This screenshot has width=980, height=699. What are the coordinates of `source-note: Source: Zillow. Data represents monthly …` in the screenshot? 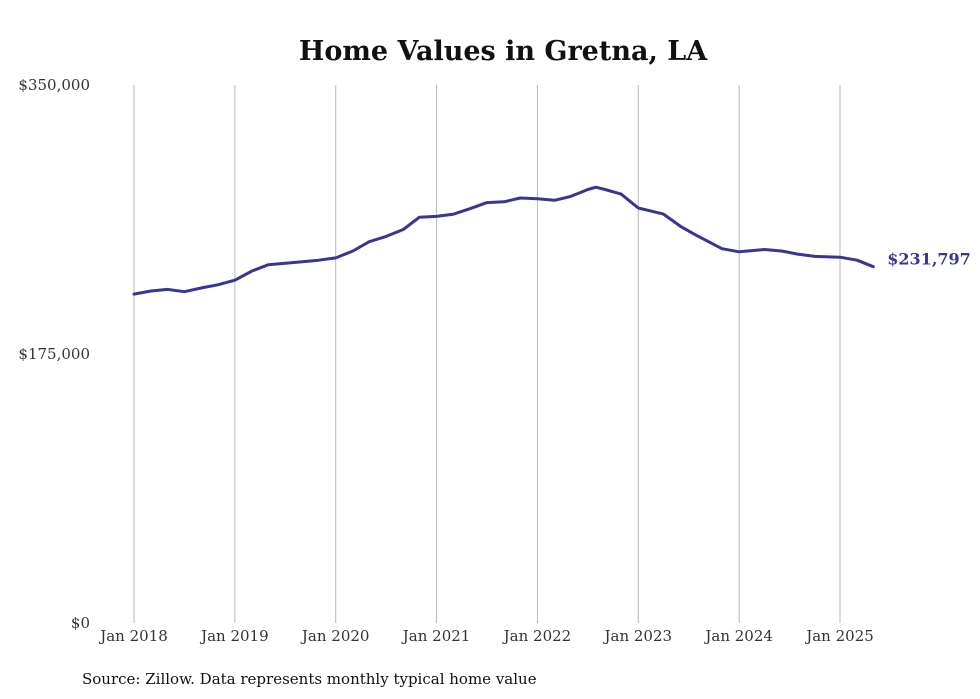 It's located at (309, 679).